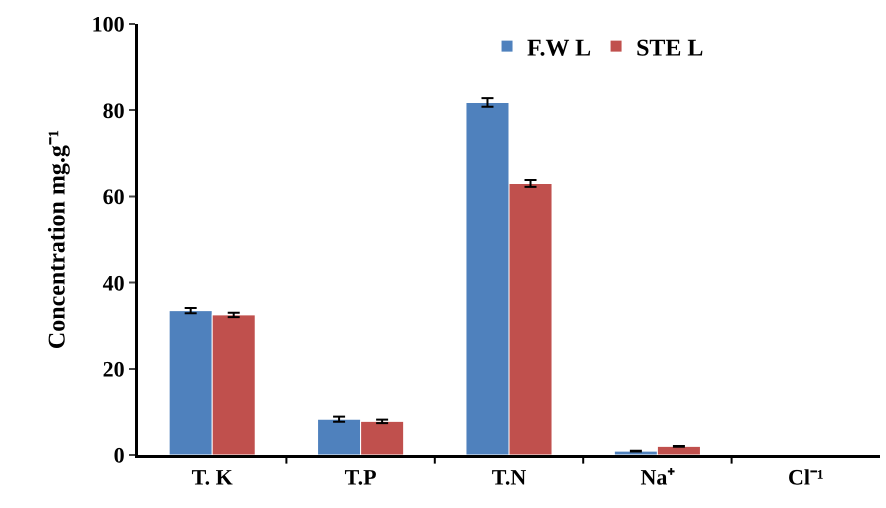  What do you see at coordinates (113, 197) in the screenshot?
I see `y-tick-label: 60` at bounding box center [113, 197].